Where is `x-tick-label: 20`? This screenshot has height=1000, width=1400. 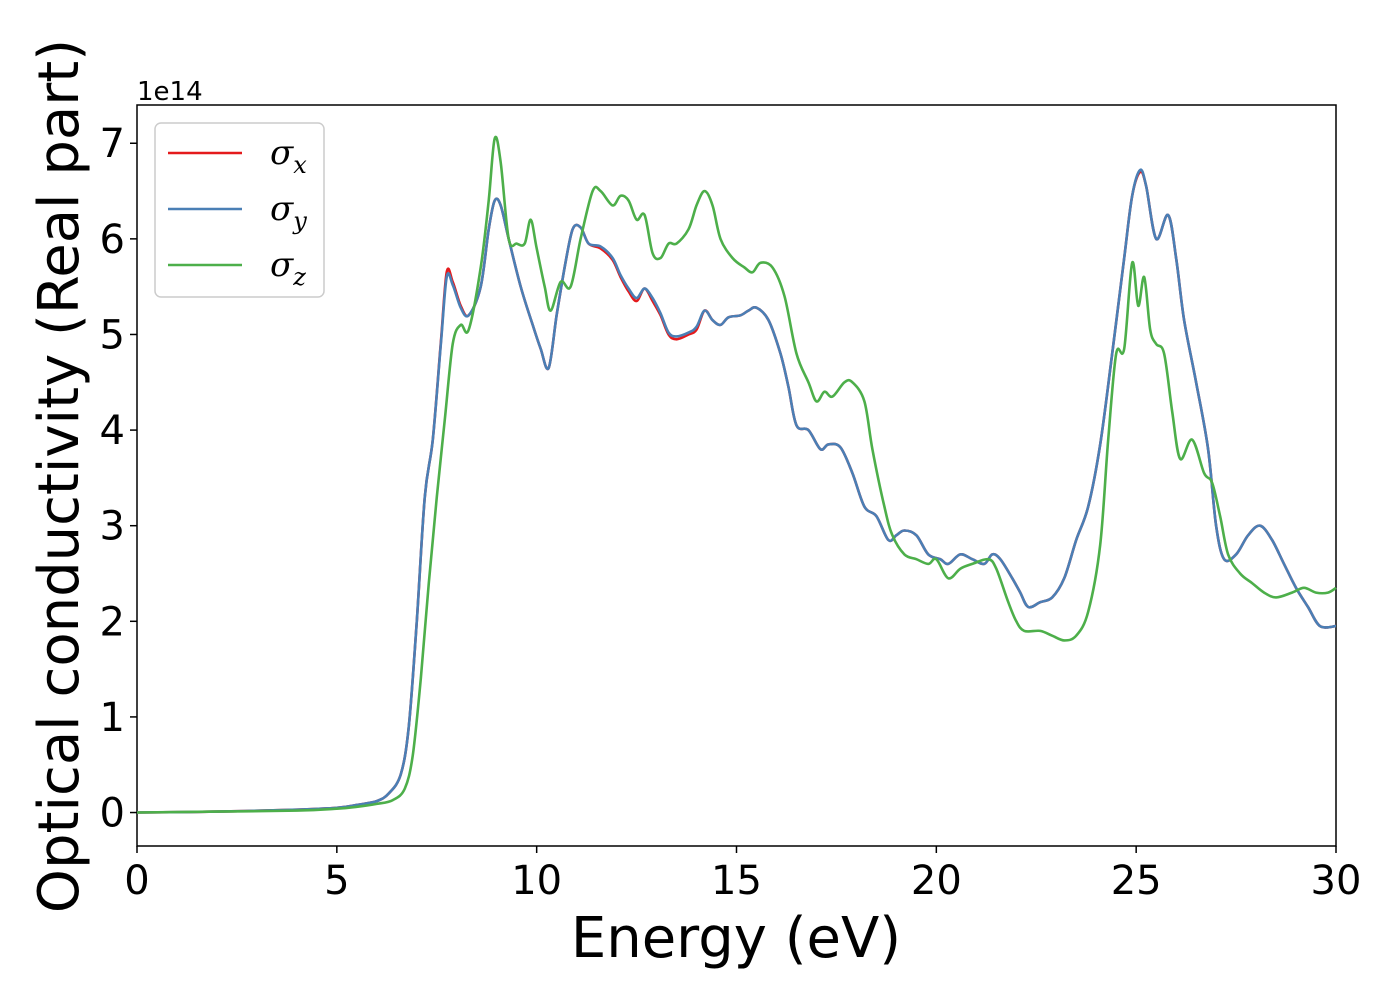
x-tick-label: 20 is located at coordinates (936, 881).